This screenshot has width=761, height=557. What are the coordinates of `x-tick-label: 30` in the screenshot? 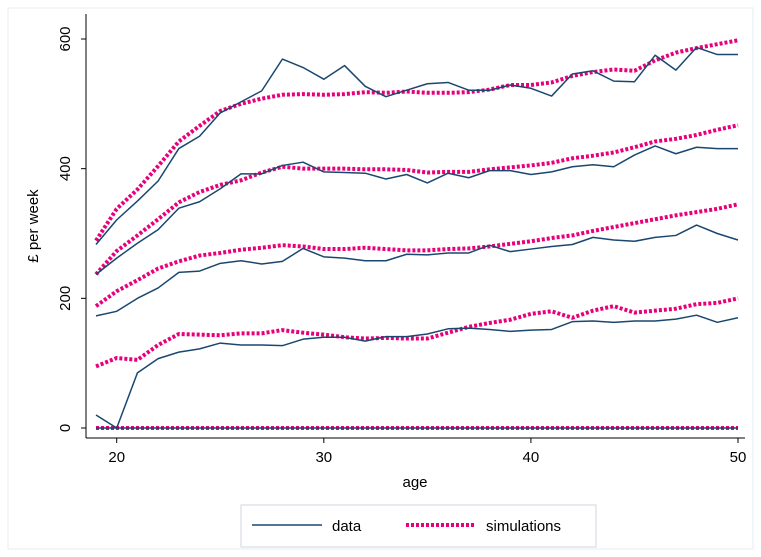 It's located at (323, 457).